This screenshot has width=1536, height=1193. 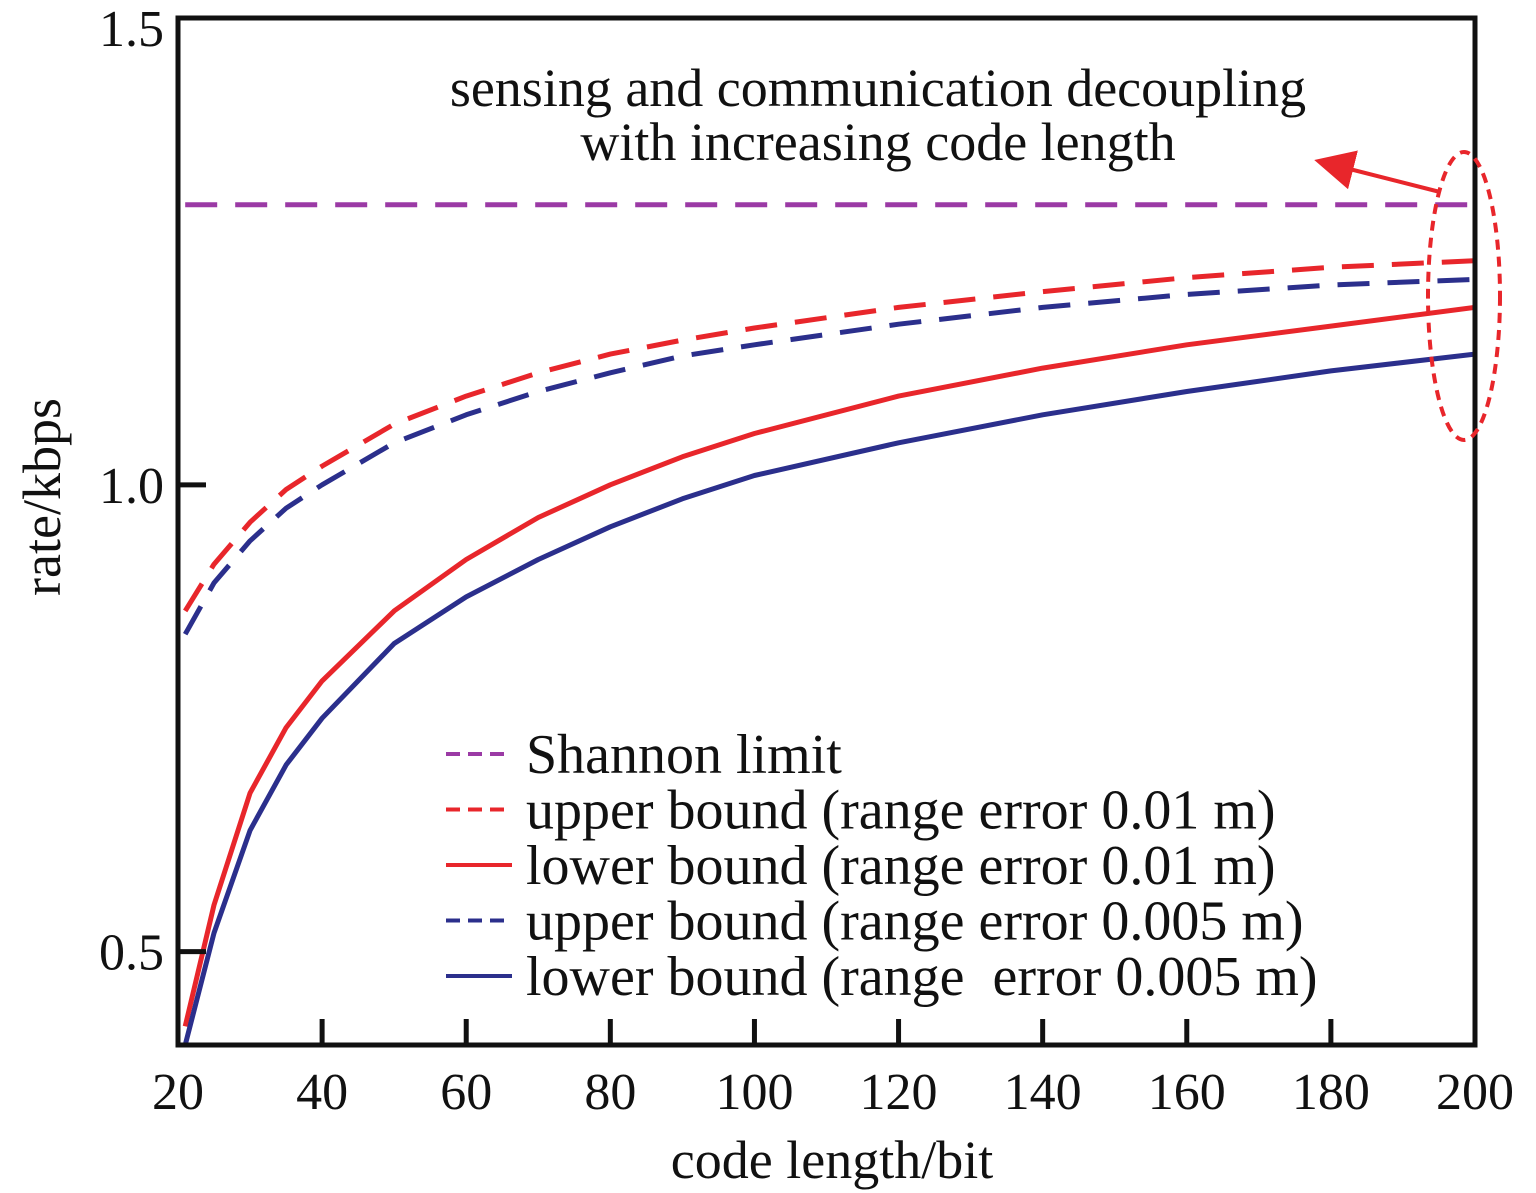 What do you see at coordinates (899, 1092) in the screenshot?
I see `x-tick-label: 120` at bounding box center [899, 1092].